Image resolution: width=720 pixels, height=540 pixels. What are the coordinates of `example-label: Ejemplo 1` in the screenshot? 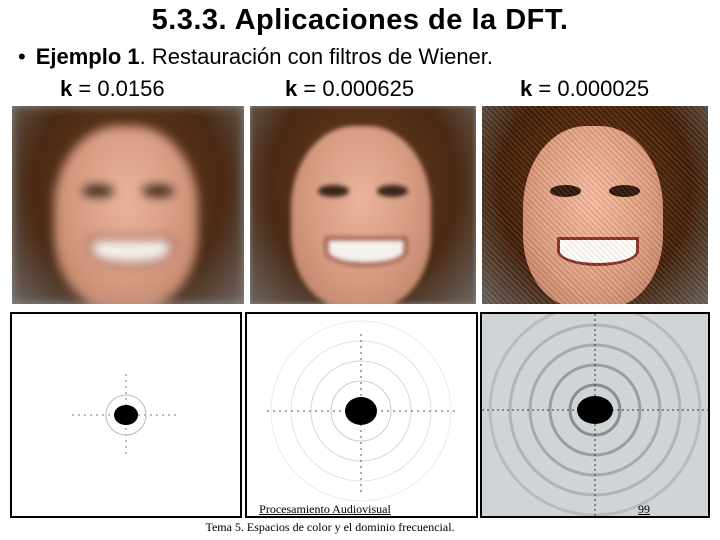 It's located at (87, 56).